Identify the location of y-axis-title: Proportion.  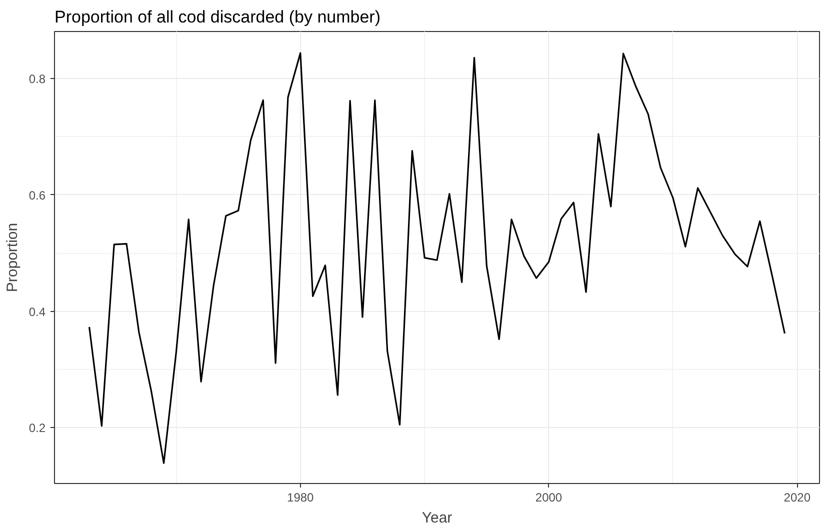
(12, 257).